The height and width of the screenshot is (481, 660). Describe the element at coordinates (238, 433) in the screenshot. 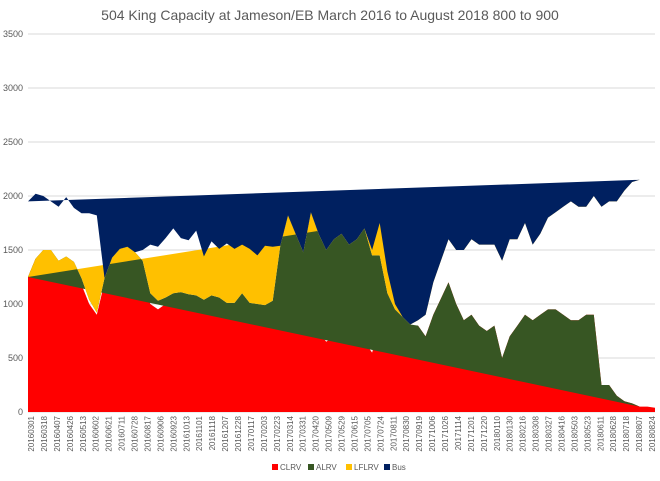

I see `x-tick-label: 20161228` at that location.